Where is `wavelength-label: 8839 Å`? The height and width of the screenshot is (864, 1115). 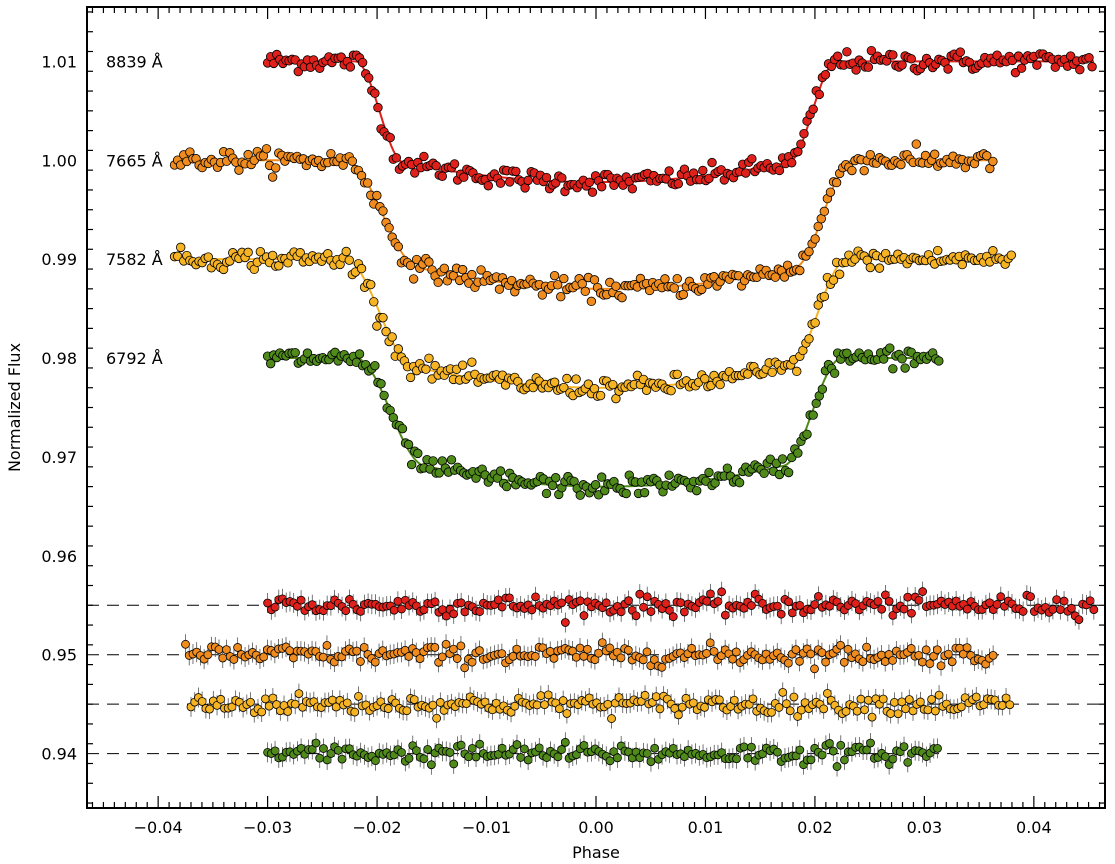 wavelength-label: 8839 Å is located at coordinates (134, 61).